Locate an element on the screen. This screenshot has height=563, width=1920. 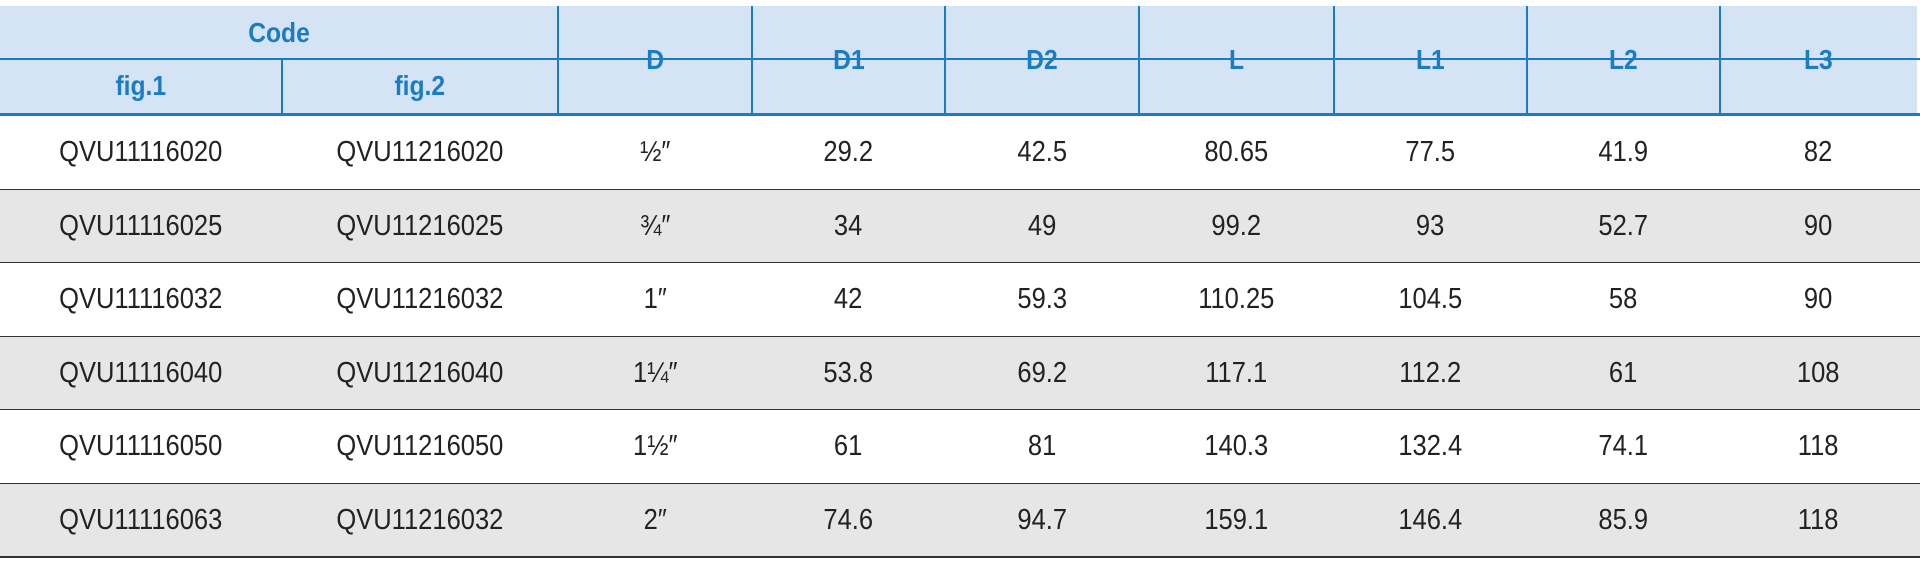
table-cell: 81 is located at coordinates (1042, 447).